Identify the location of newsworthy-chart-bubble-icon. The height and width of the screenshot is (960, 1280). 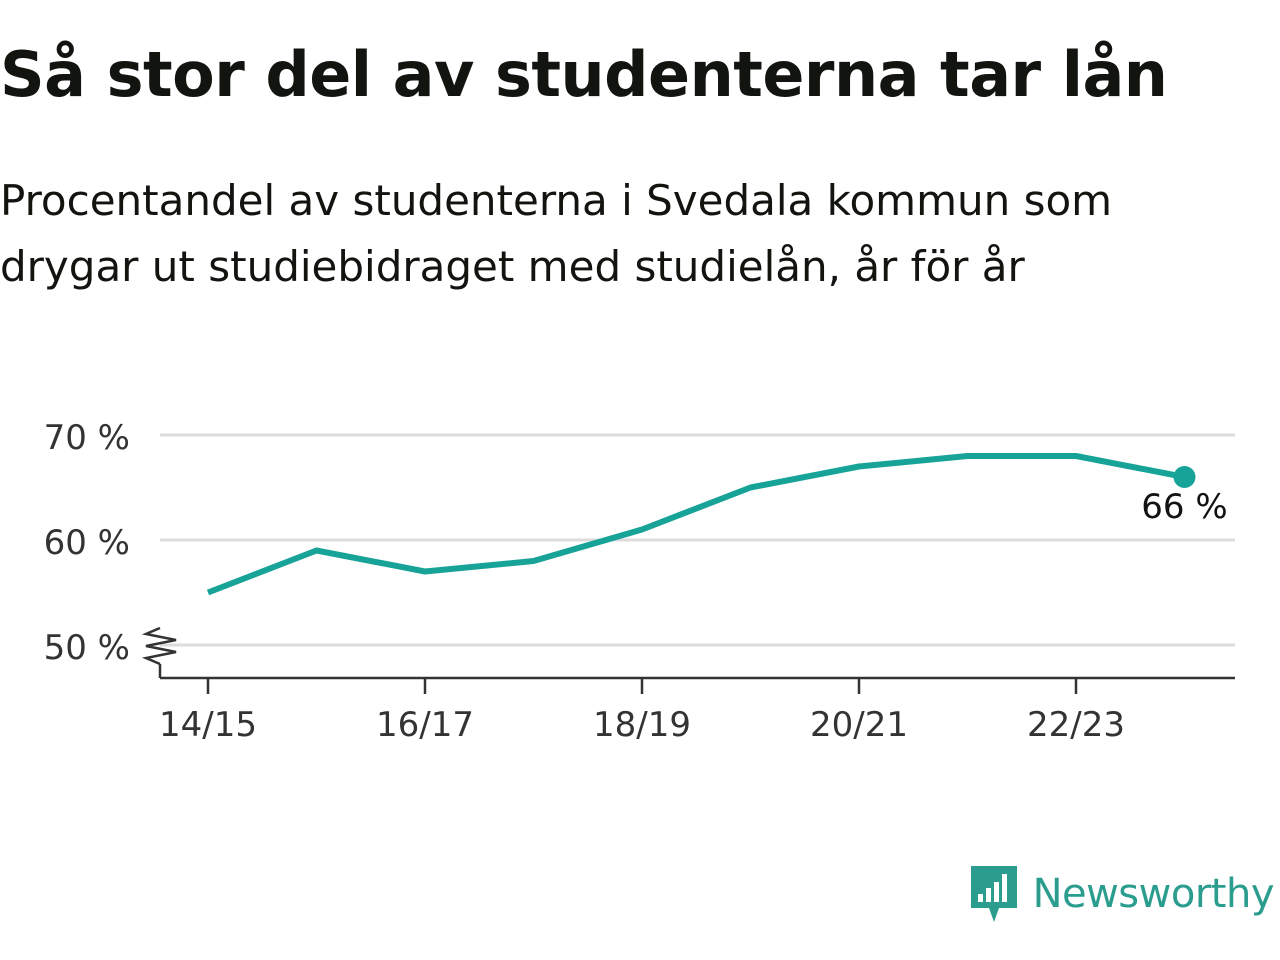
(993, 894).